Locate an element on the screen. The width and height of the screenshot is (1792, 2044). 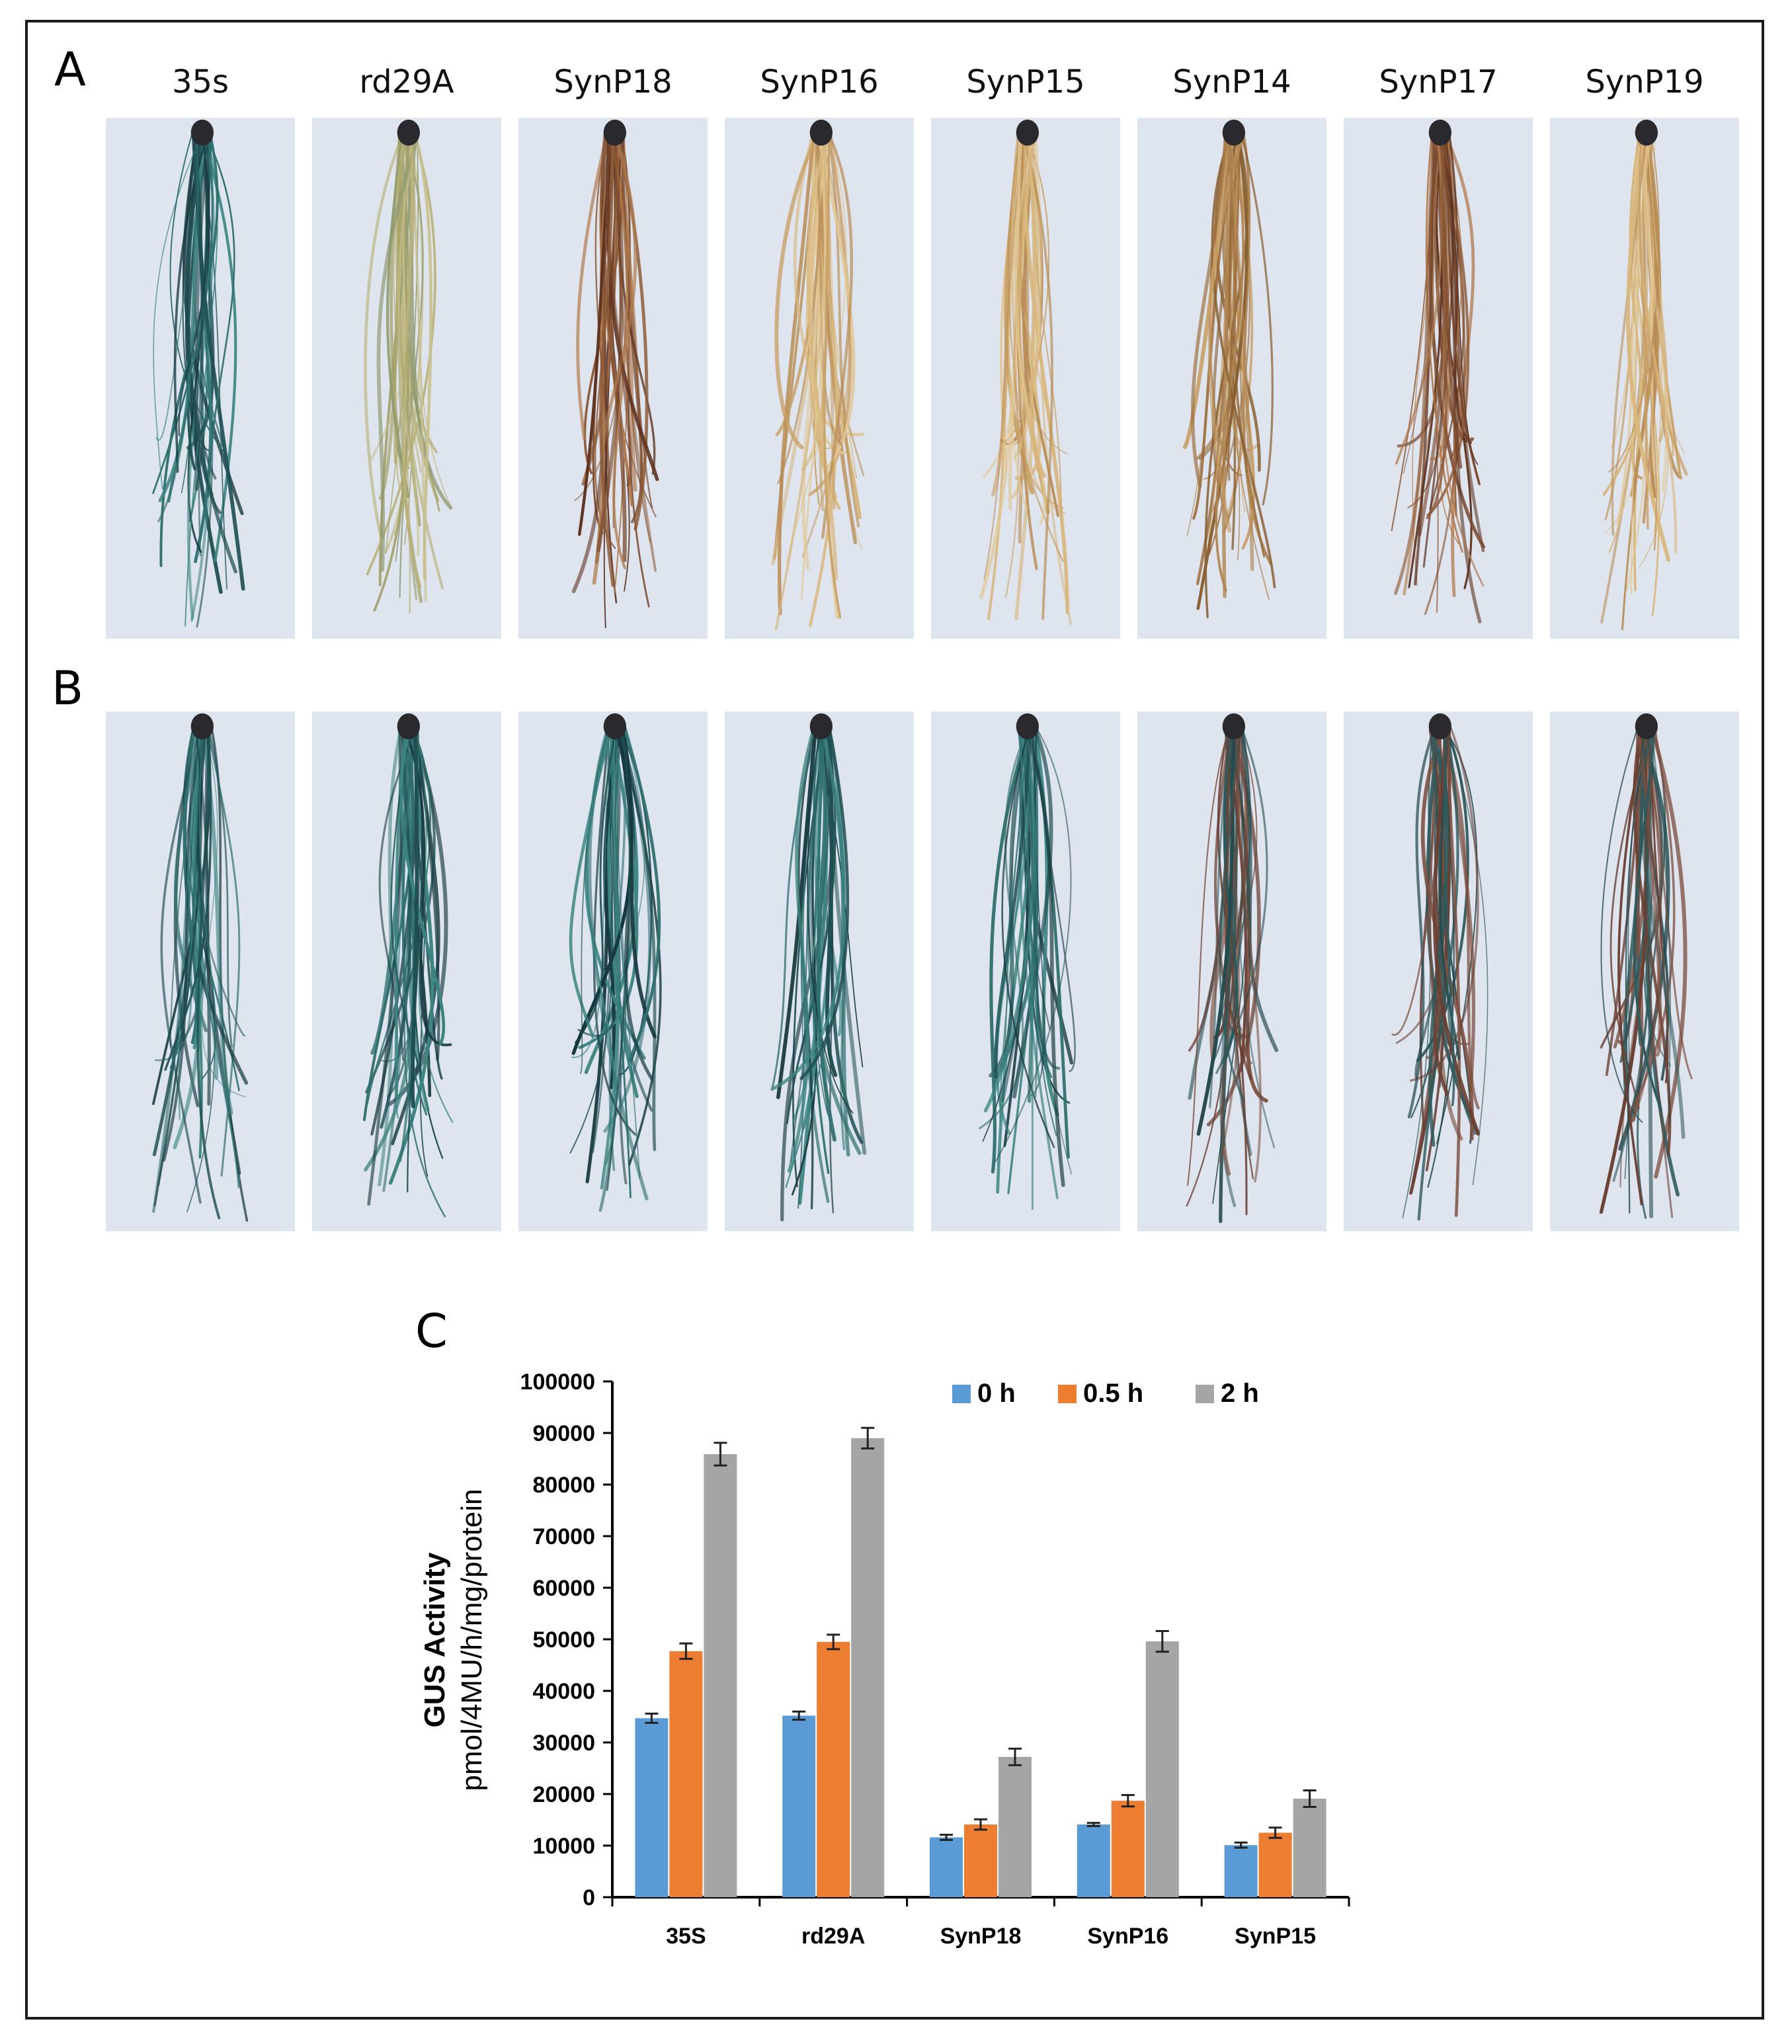
y-axis-subtitle: pmol/4MU/h/mg/protein is located at coordinates (472, 1640).